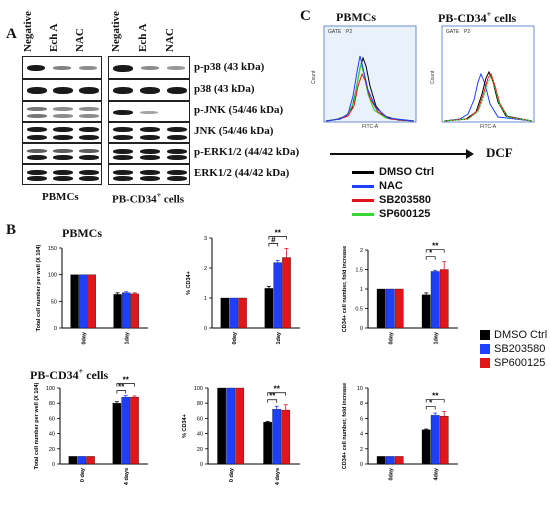 This screenshot has width=550, height=508. I want to click on y-tick-label-b2-2: 2, so click(205, 269).